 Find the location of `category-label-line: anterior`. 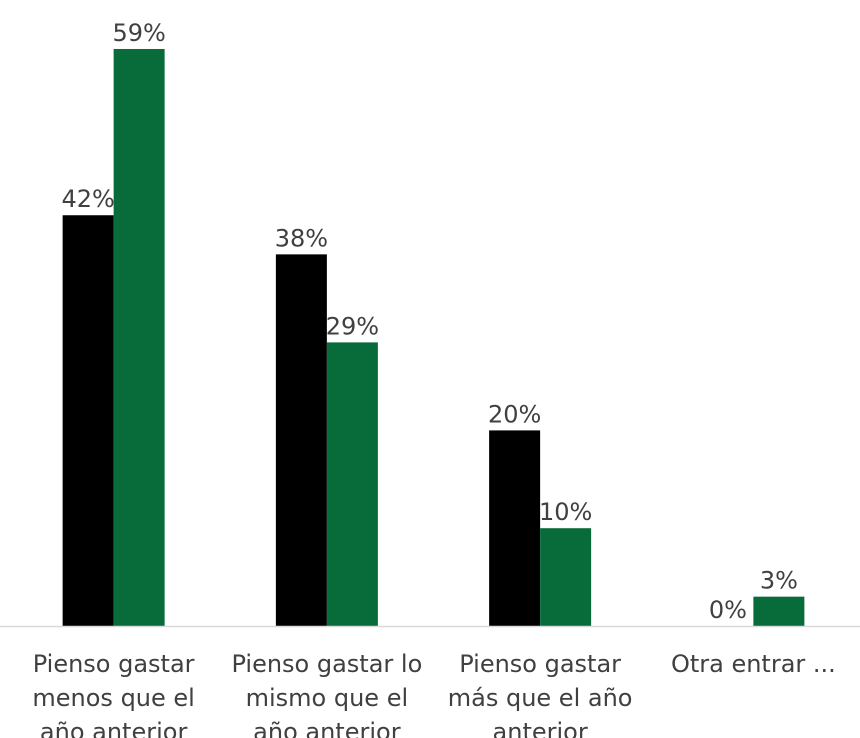

category-label-line: anterior is located at coordinates (540, 728).